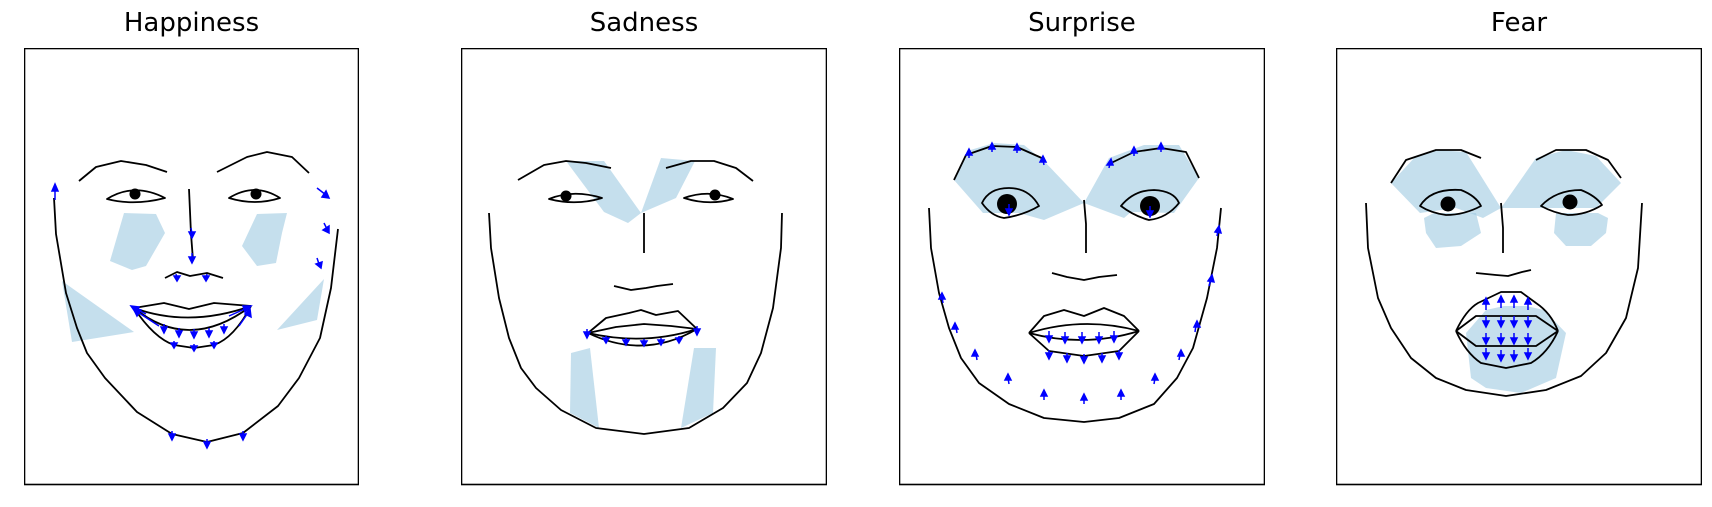 Image resolution: width=1712 pixels, height=507 pixels. Describe the element at coordinates (584, 388) in the screenshot. I see `chin-left-shade` at that location.